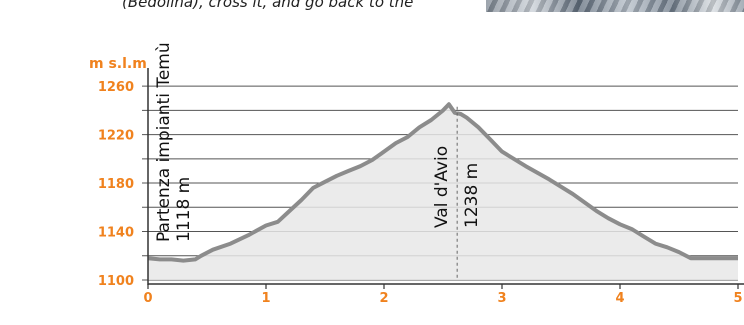 Image resolution: width=744 pixels, height=325 pixels. Describe the element at coordinates (116, 87) in the screenshot. I see `y-tick-label: 1260` at that location.